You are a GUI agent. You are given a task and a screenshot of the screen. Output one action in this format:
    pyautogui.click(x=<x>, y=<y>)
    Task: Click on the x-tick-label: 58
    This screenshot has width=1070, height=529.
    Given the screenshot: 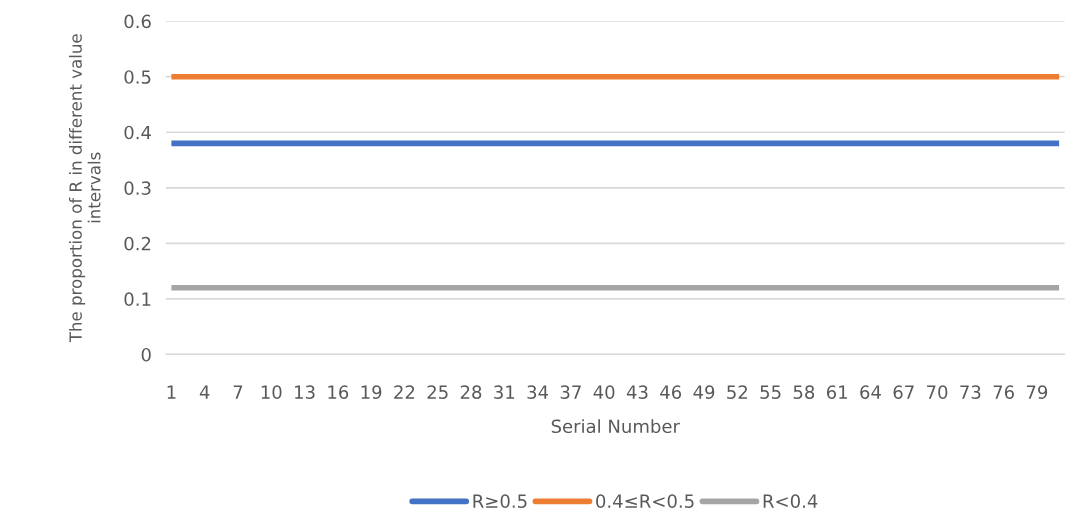 What is the action you would take?
    pyautogui.click(x=804, y=392)
    